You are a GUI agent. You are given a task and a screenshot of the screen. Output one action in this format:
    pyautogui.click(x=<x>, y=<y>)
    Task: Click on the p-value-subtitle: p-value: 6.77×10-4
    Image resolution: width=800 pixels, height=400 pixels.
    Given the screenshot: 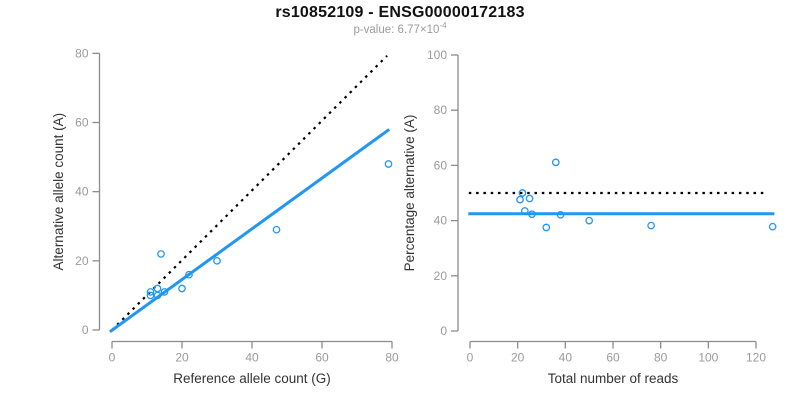 What is the action you would take?
    pyautogui.click(x=400, y=28)
    